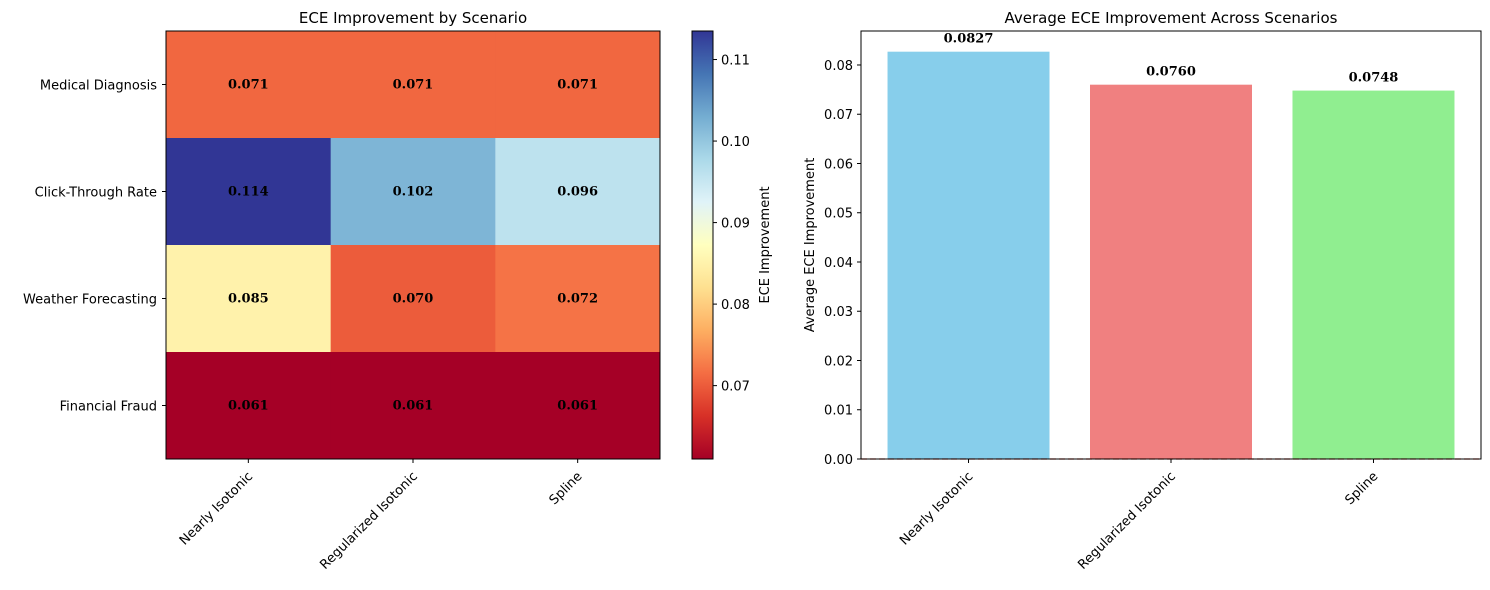  What do you see at coordinates (936, 508) in the screenshot?
I see `x-tick-label: Nearly Isotonic` at bounding box center [936, 508].